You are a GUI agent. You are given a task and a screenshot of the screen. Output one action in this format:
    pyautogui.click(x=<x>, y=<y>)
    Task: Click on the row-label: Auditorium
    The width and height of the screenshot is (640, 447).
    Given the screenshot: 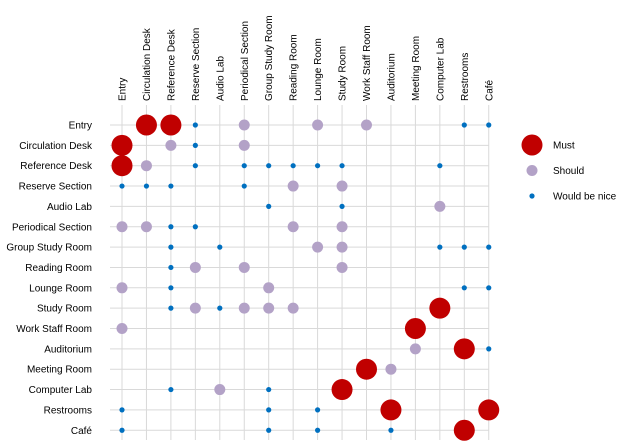 What is the action you would take?
    pyautogui.click(x=68, y=349)
    